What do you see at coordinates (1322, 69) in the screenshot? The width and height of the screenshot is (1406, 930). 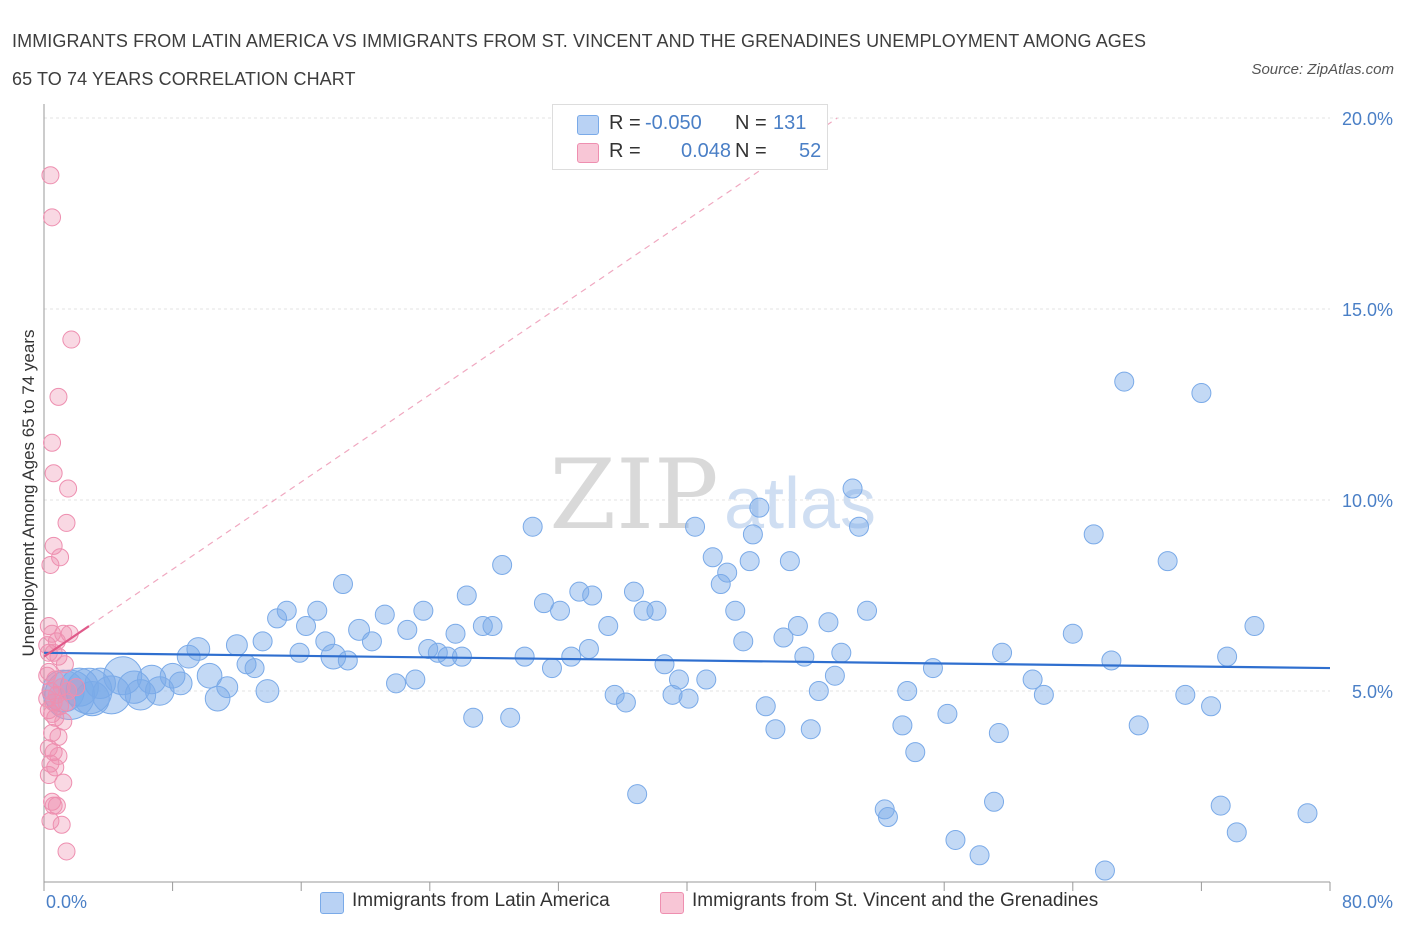 I see `source-credit: Source: ZipAtlas.com` at bounding box center [1322, 69].